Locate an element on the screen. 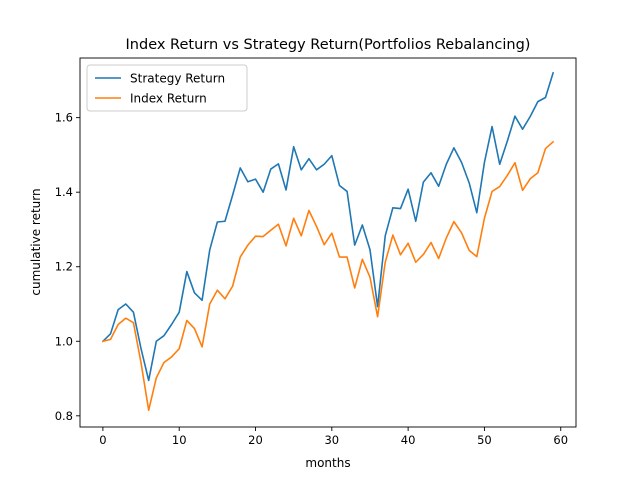  legend-label-strategy-return: Strategy Return is located at coordinates (177, 79).